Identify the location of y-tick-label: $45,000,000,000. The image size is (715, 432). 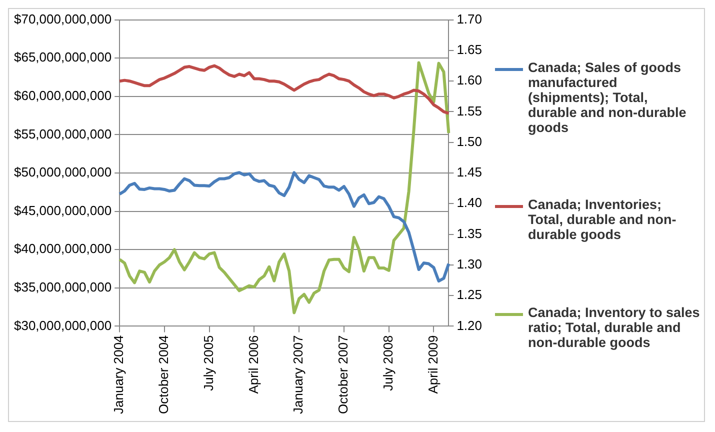
(63, 210).